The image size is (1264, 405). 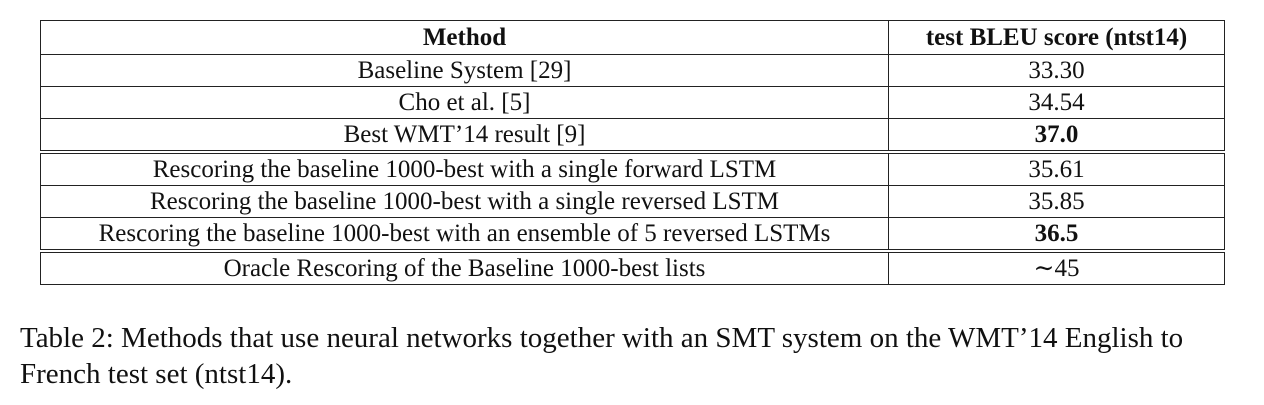 What do you see at coordinates (1056, 135) in the screenshot?
I see `score-cell: 37.0` at bounding box center [1056, 135].